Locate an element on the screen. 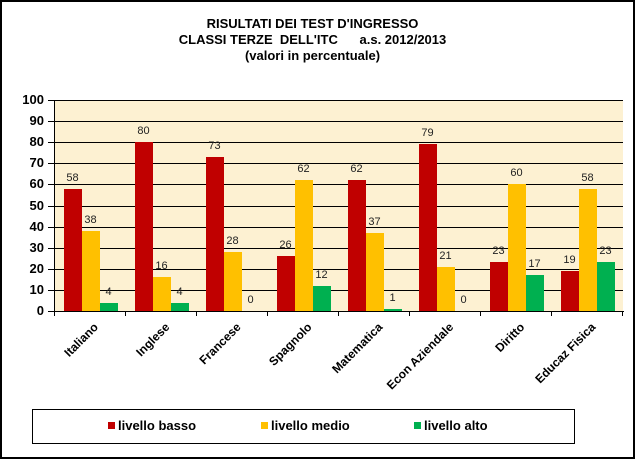  data-label: 17 is located at coordinates (534, 264).